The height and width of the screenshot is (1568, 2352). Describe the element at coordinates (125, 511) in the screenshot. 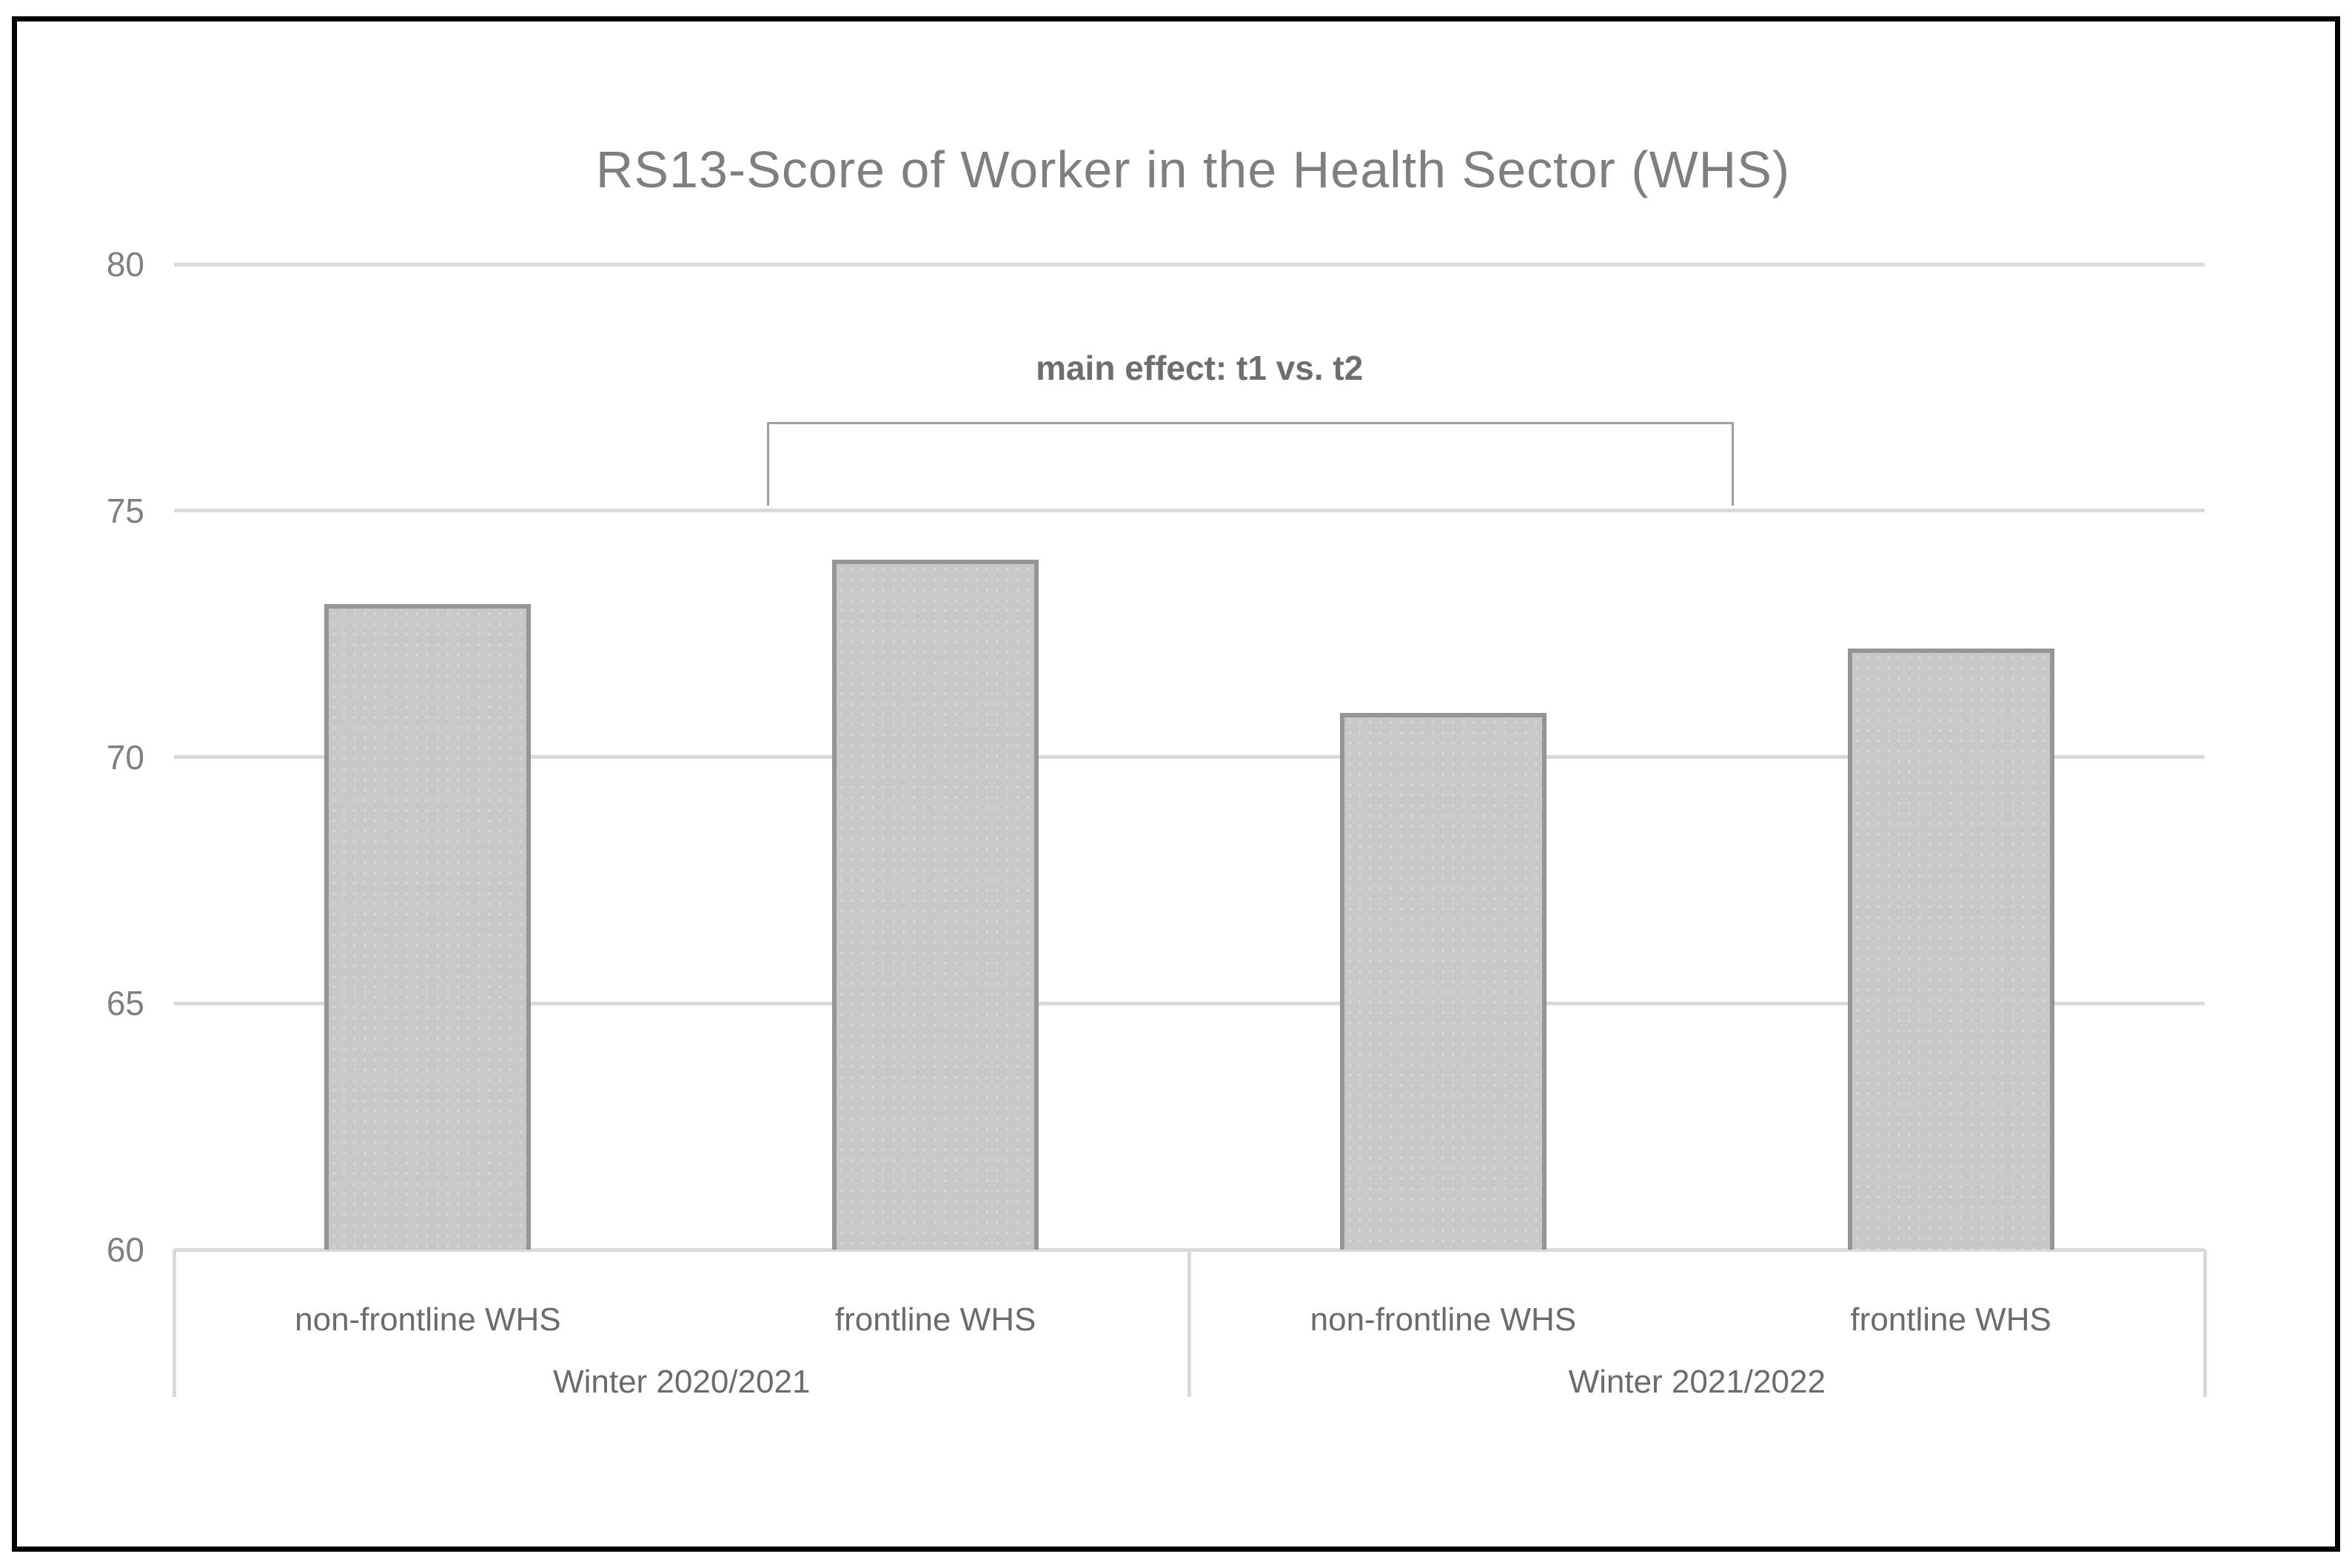

I see `y-tick-label-75: 75` at that location.